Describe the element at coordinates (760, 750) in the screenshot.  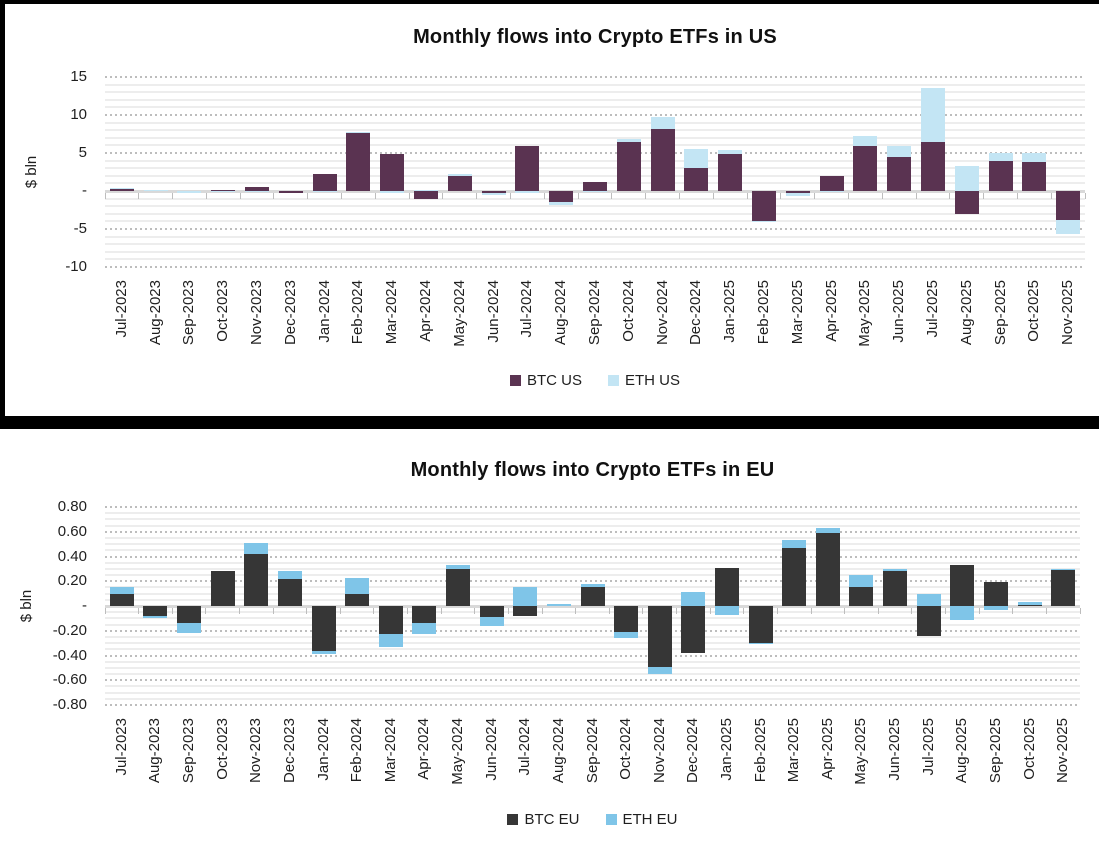
I see `x-axis-label: Feb-2025` at that location.